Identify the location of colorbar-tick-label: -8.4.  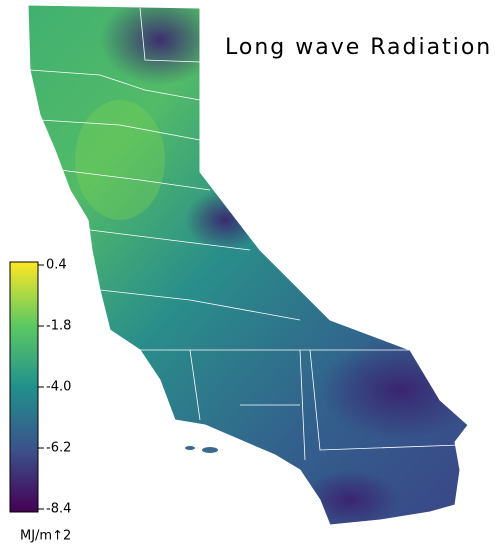
(58, 509).